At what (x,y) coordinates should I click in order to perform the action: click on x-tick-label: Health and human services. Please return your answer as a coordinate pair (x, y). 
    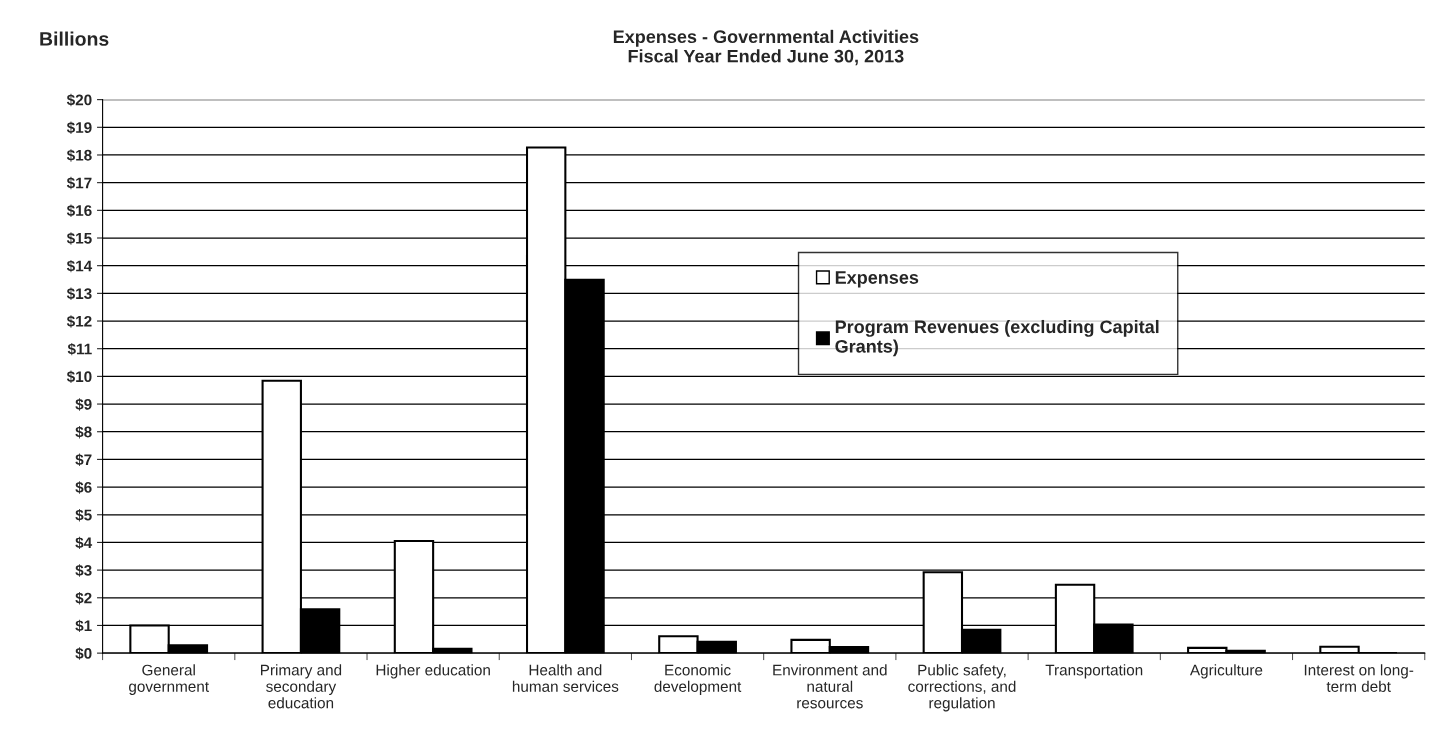
    Looking at the image, I should click on (565, 678).